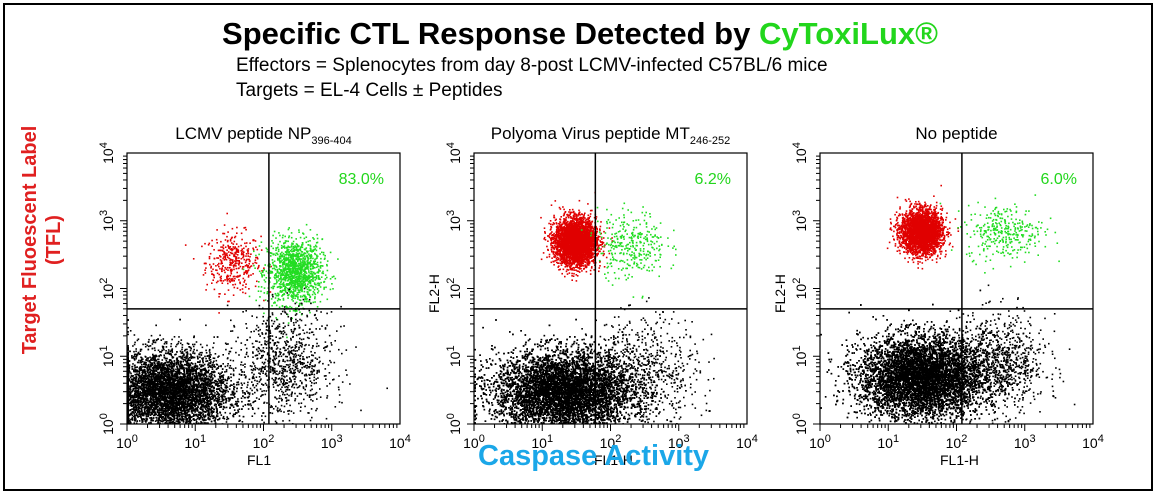 The image size is (1160, 500). I want to click on black-population, so click(214, 364).